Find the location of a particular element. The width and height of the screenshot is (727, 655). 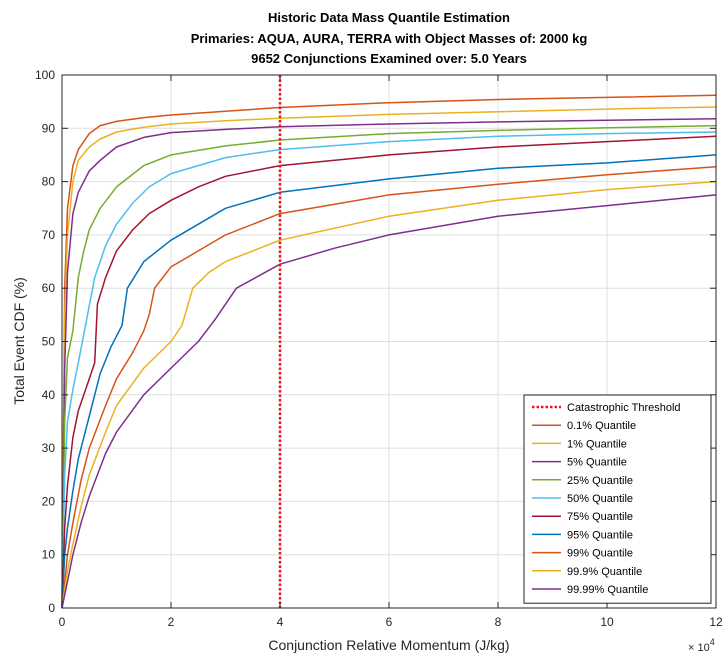

legend-label: 99.99% Quantile is located at coordinates (607, 590).